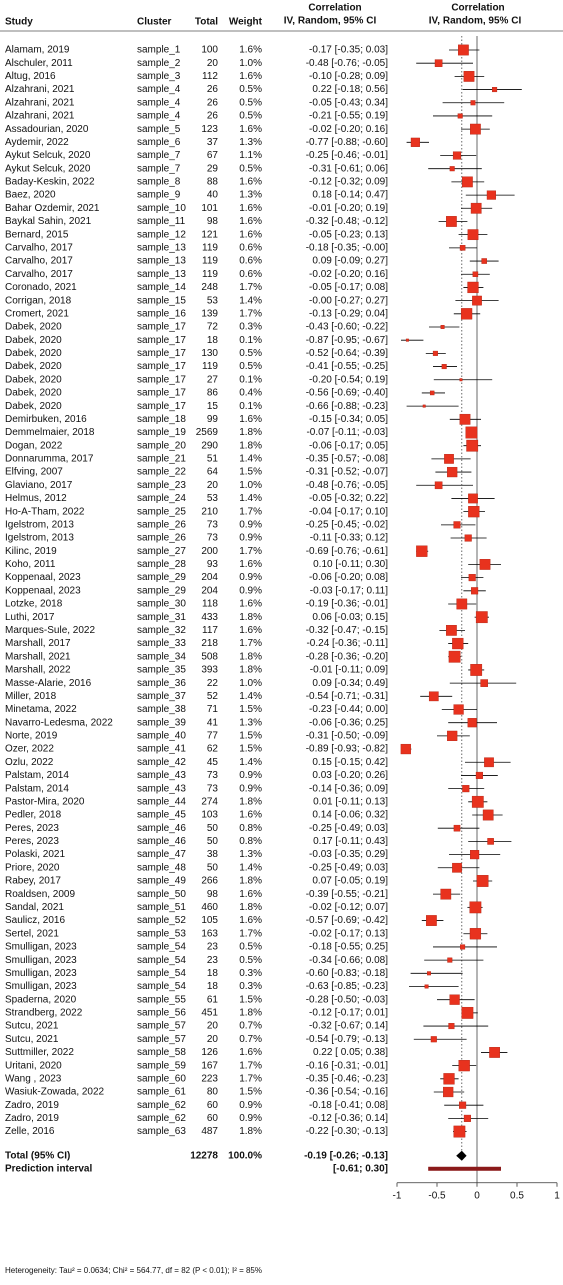 The image size is (563, 1285). Describe the element at coordinates (213, 195) in the screenshot. I see `total: 40` at that location.